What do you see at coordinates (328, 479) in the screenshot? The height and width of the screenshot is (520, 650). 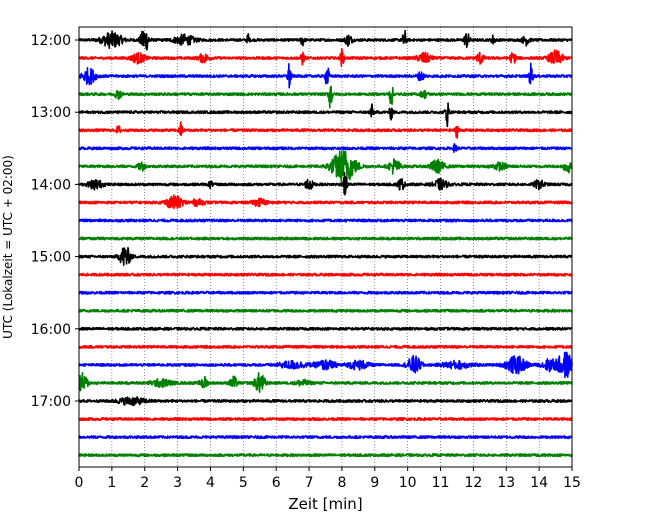 I see `x-axis: 0 1 2 3 4 5 6 7 8 9 10 11 12 13 14 15` at bounding box center [328, 479].